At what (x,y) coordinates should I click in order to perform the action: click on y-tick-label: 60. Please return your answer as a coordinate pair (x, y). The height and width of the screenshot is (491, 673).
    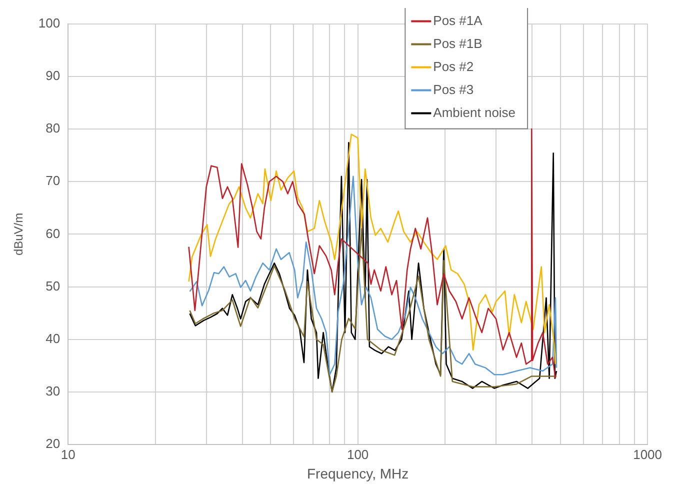
    Looking at the image, I should click on (53, 233).